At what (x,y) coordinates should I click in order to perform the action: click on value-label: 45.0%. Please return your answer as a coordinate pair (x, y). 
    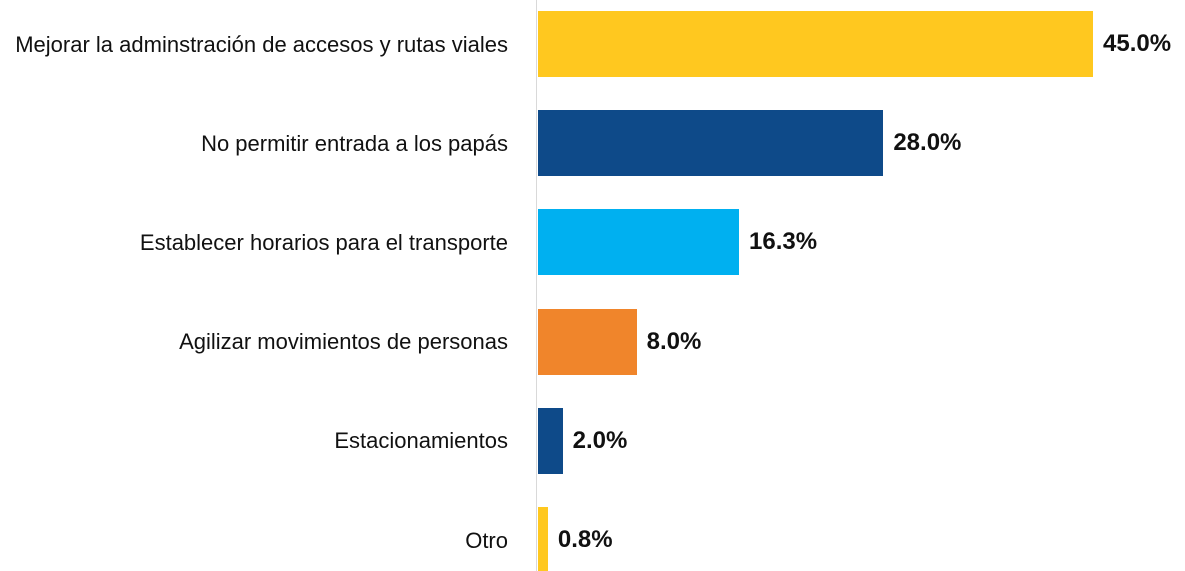
    Looking at the image, I should click on (1137, 43).